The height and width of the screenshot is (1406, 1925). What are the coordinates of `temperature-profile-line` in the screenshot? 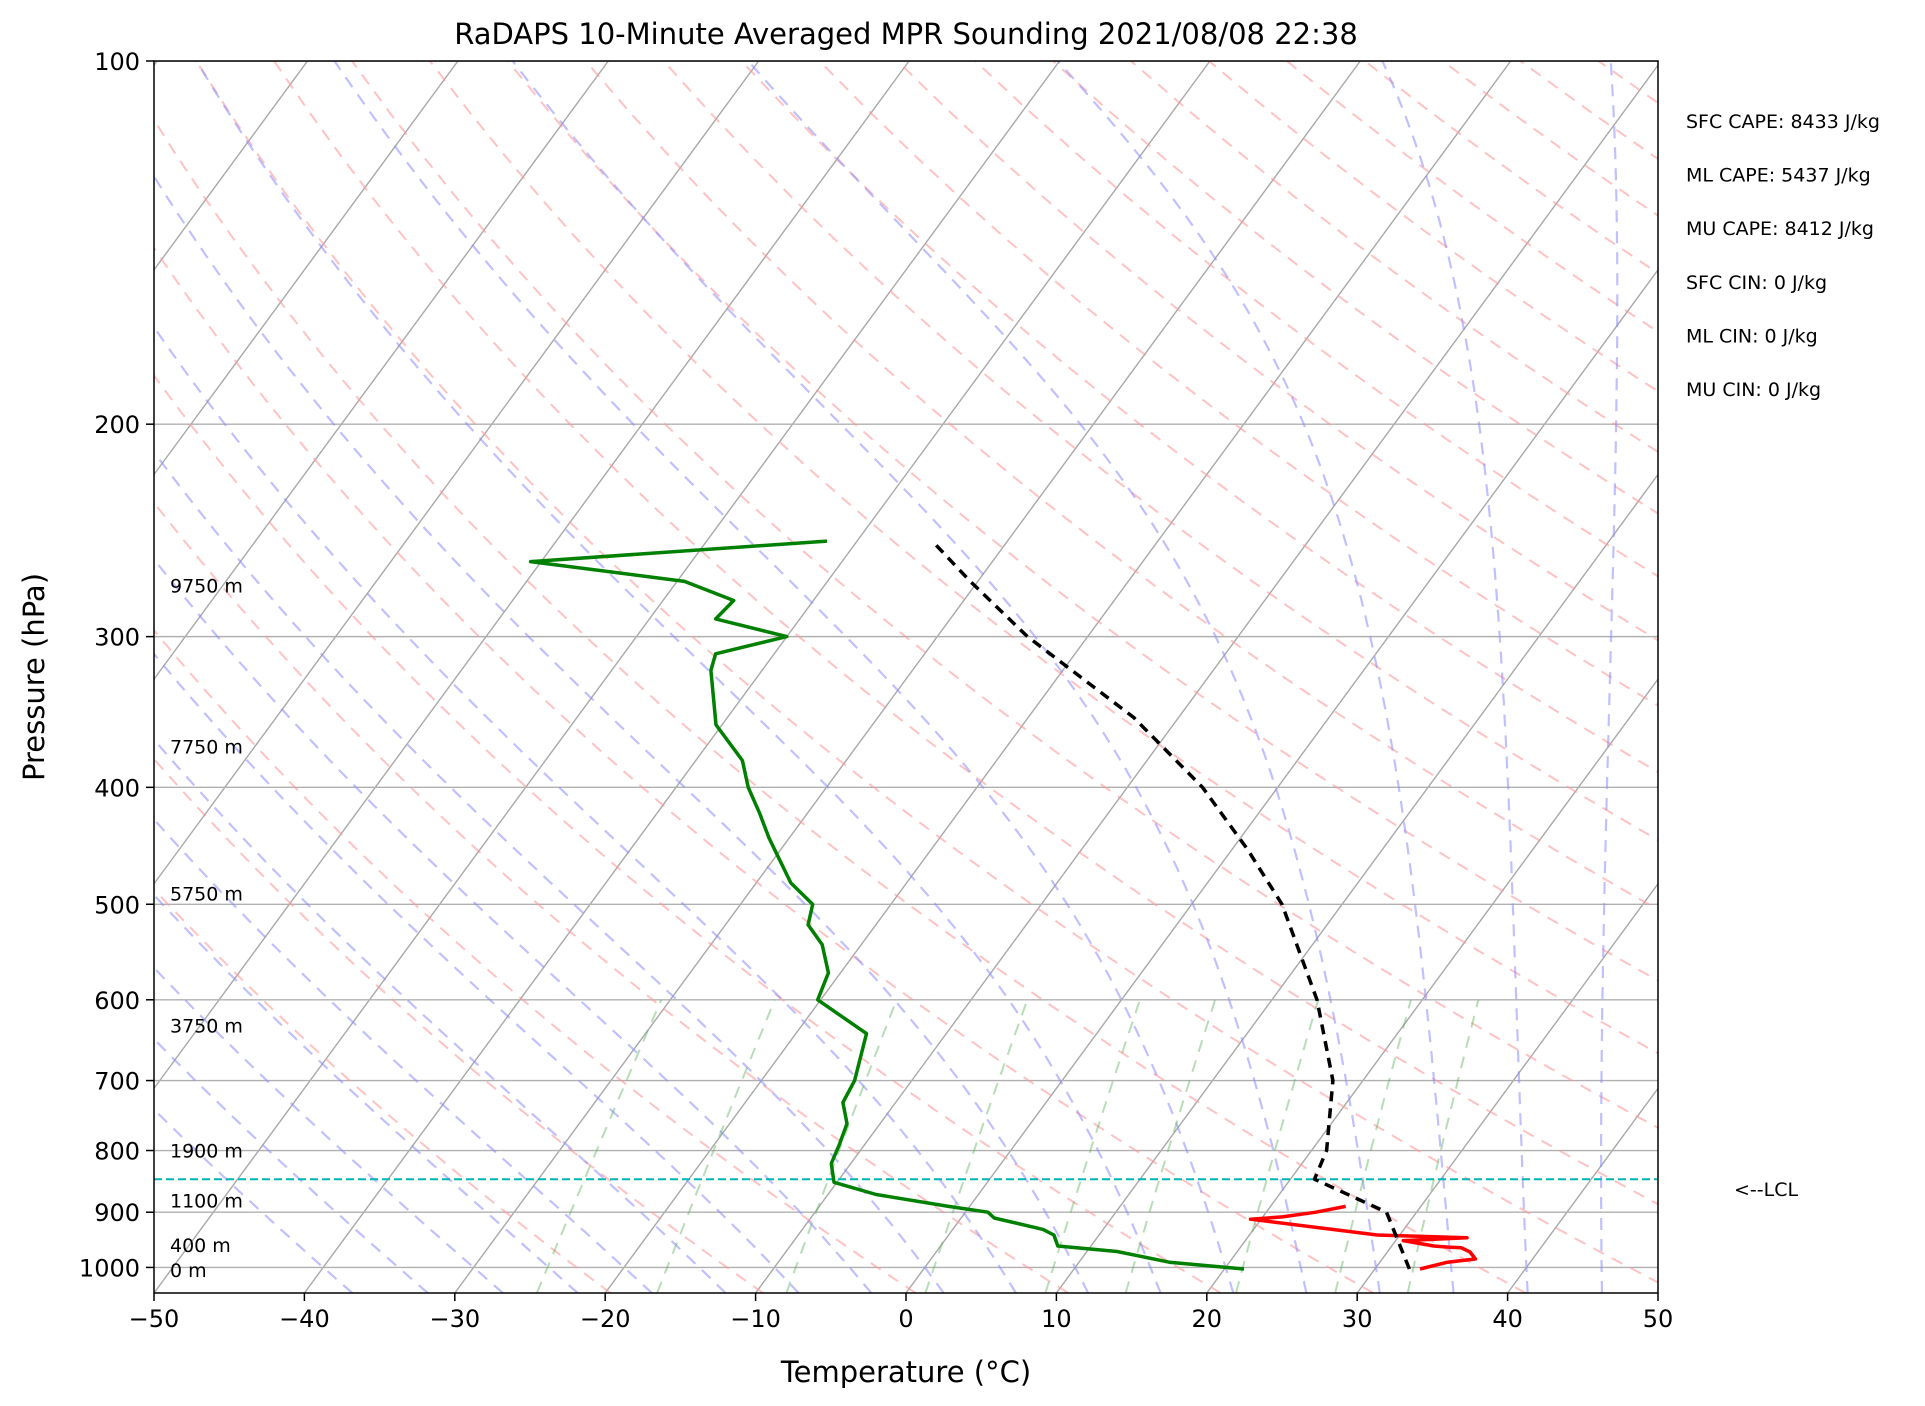 It's located at (1363, 1237).